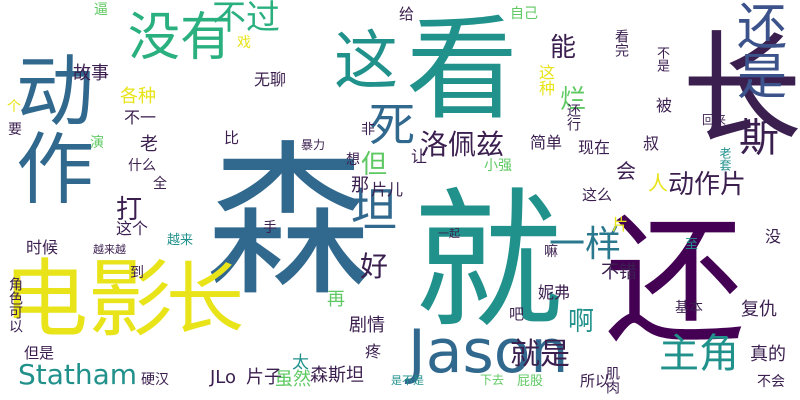  Describe the element at coordinates (462, 70) in the screenshot. I see `word-cloud-term: 看` at that location.